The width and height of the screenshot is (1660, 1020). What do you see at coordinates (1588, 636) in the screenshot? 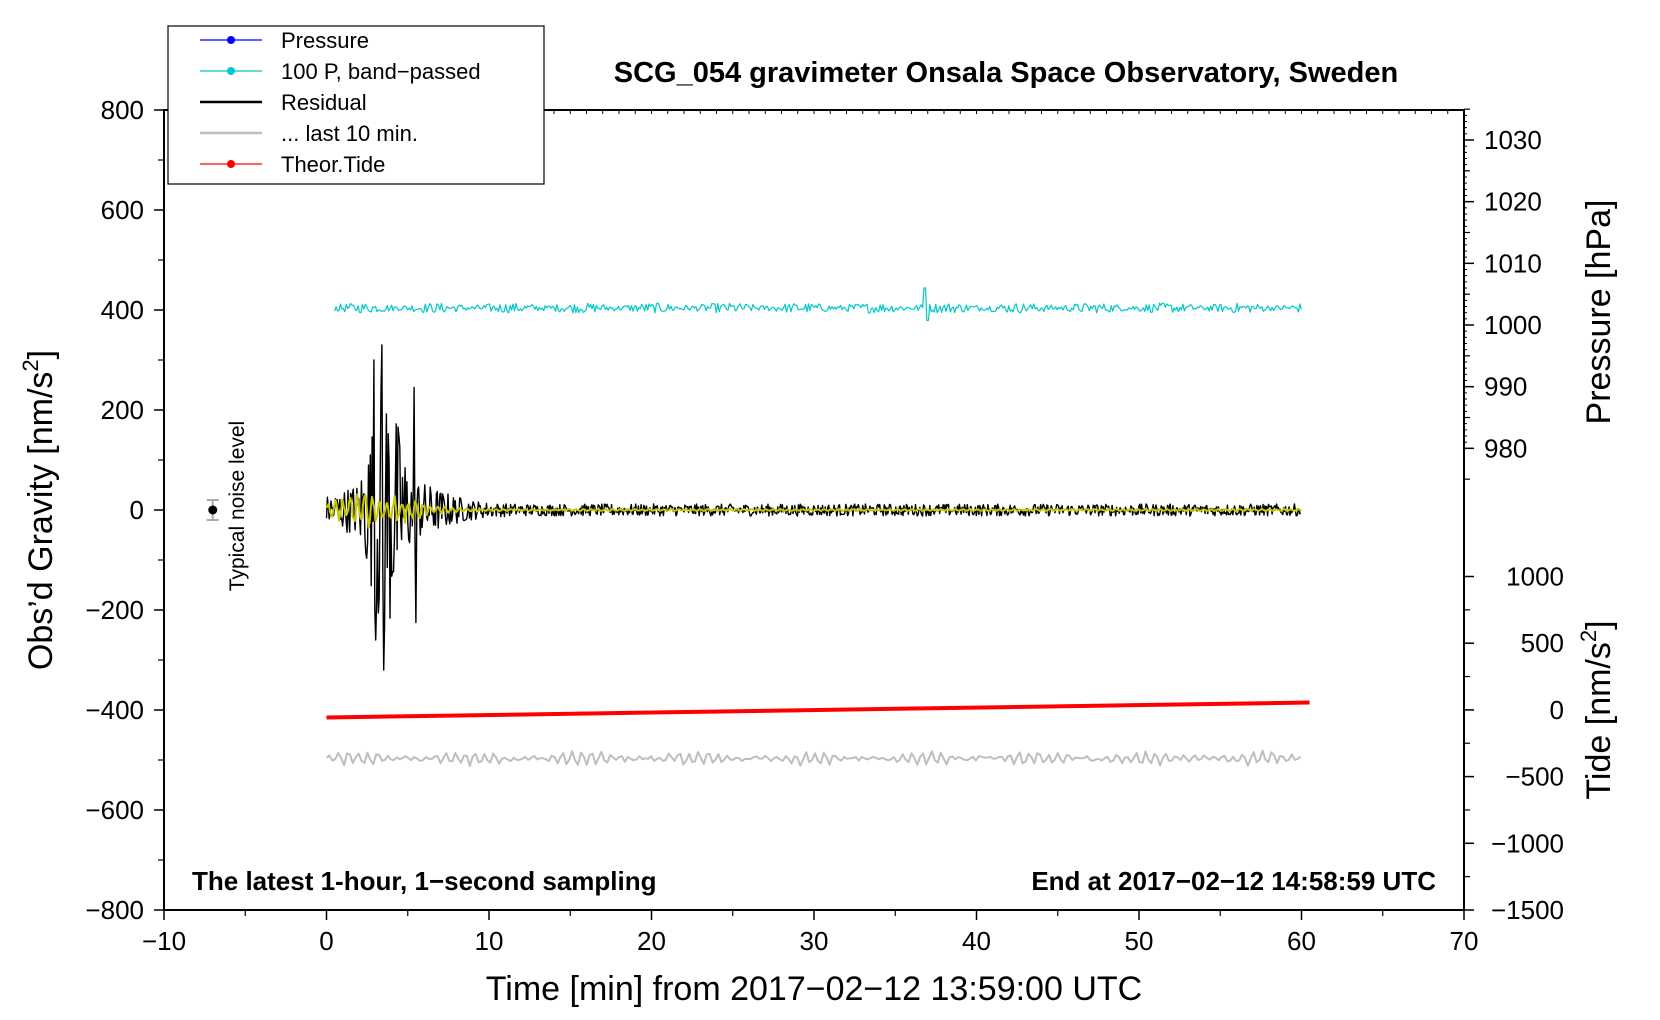
I see `tide-axis-title-sup: 2` at bounding box center [1588, 636].